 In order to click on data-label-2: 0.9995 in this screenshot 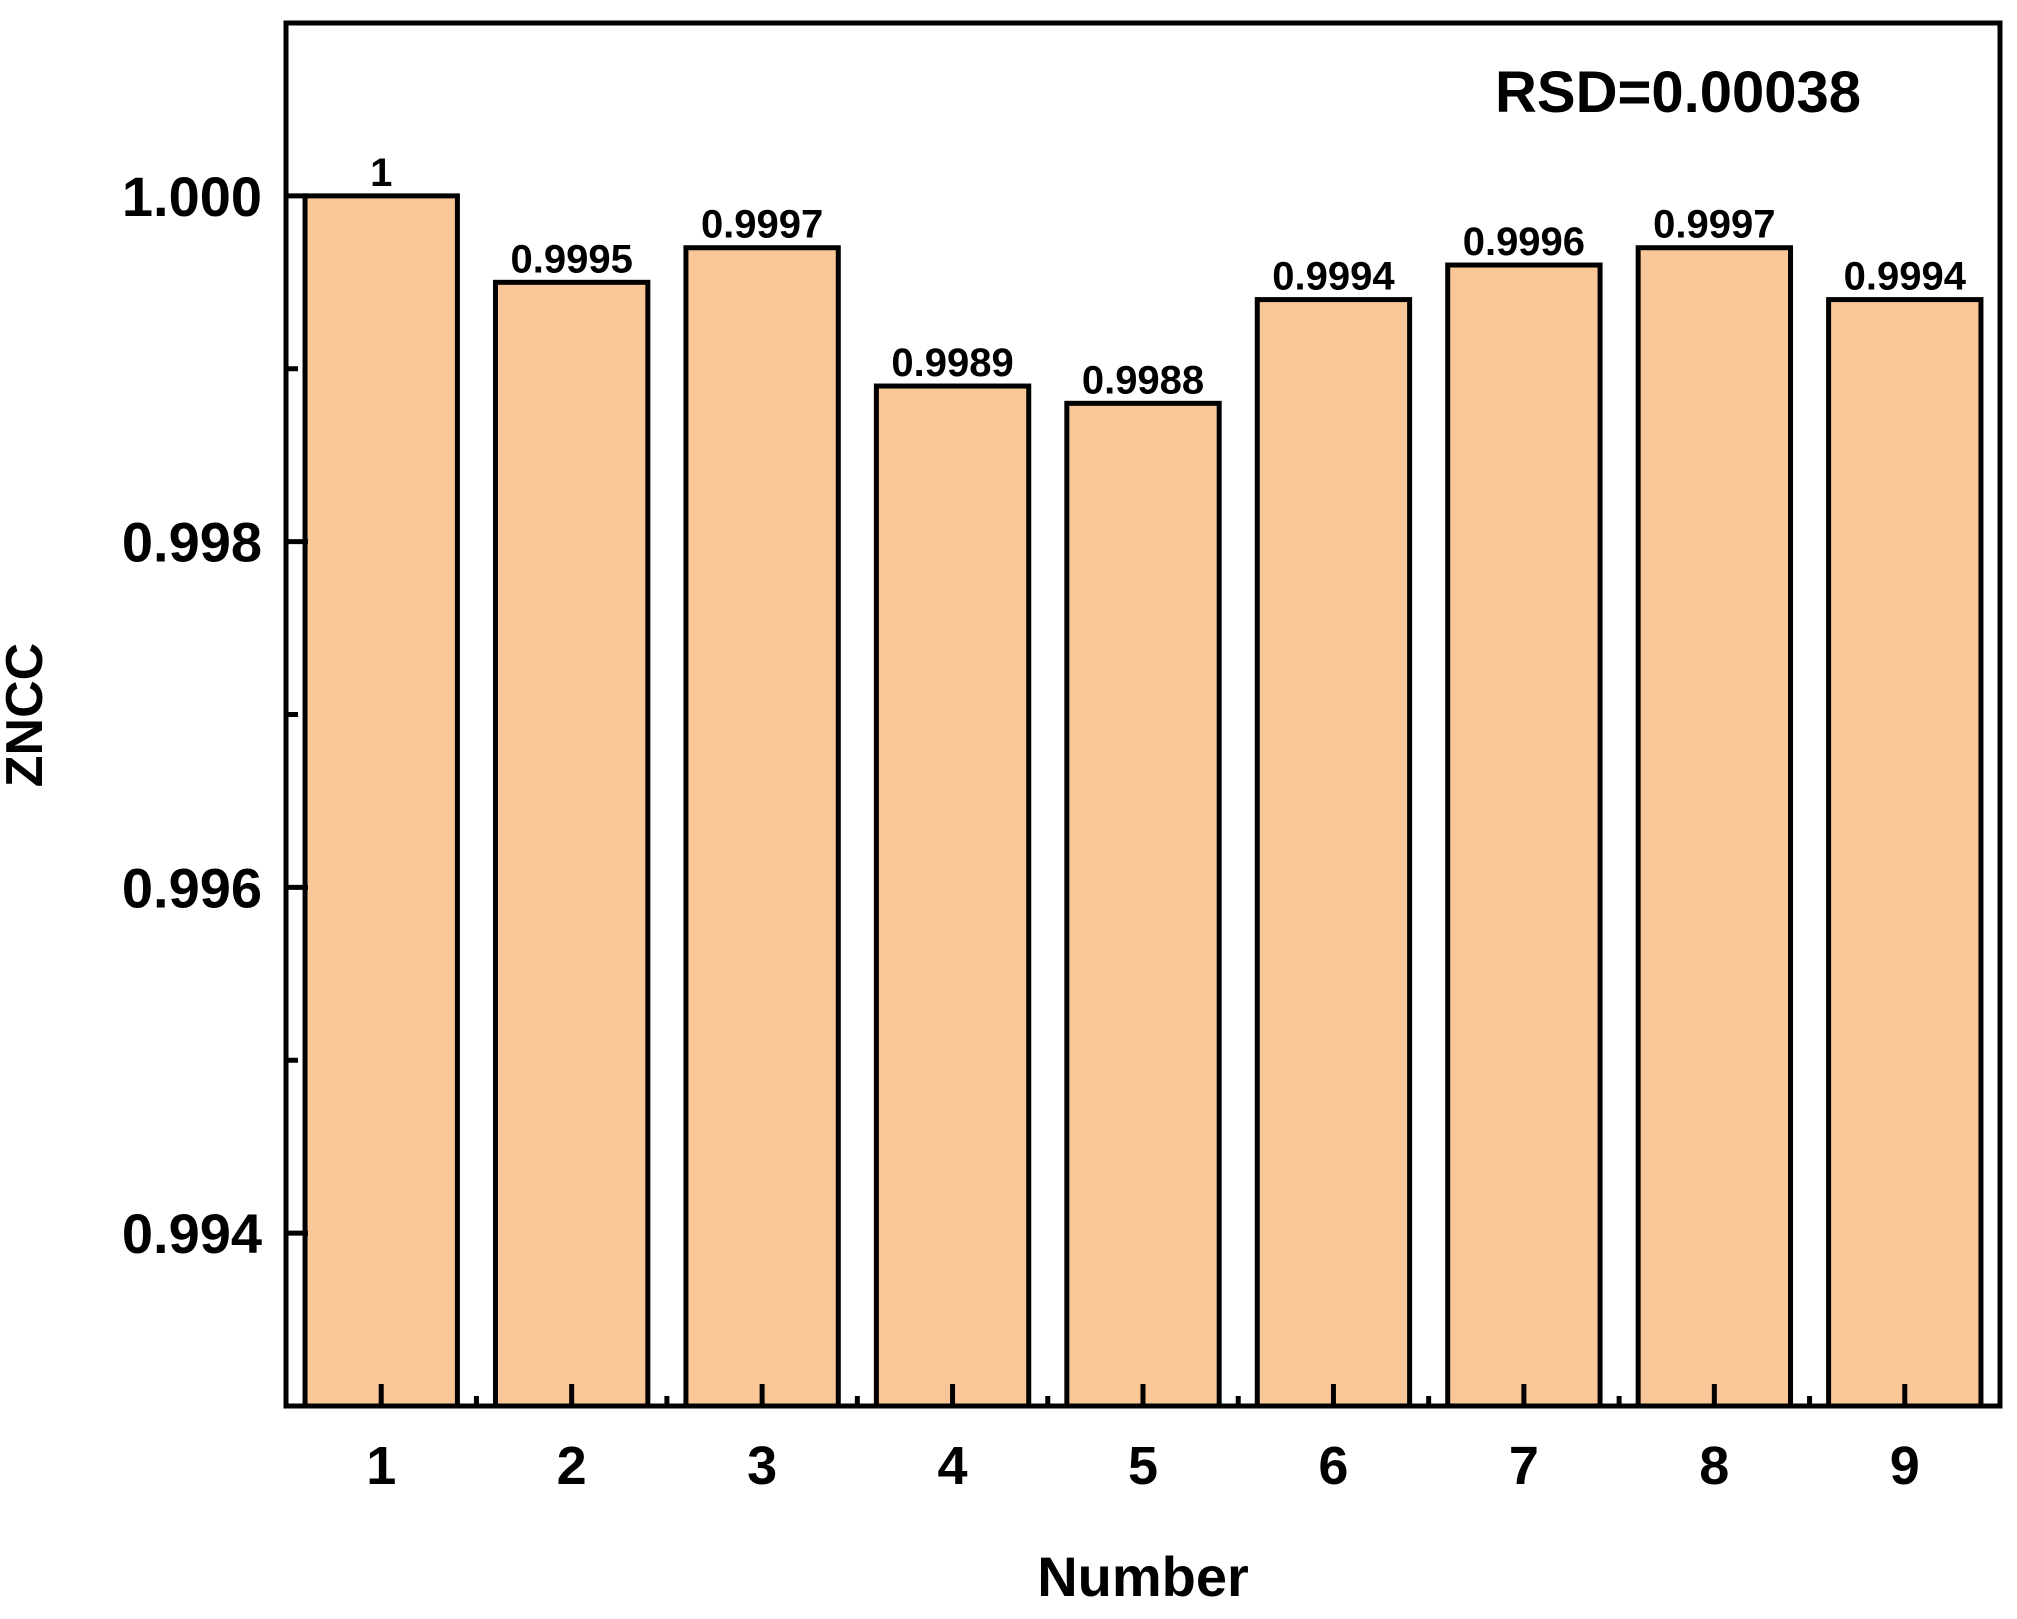, I will do `click(571, 259)`.